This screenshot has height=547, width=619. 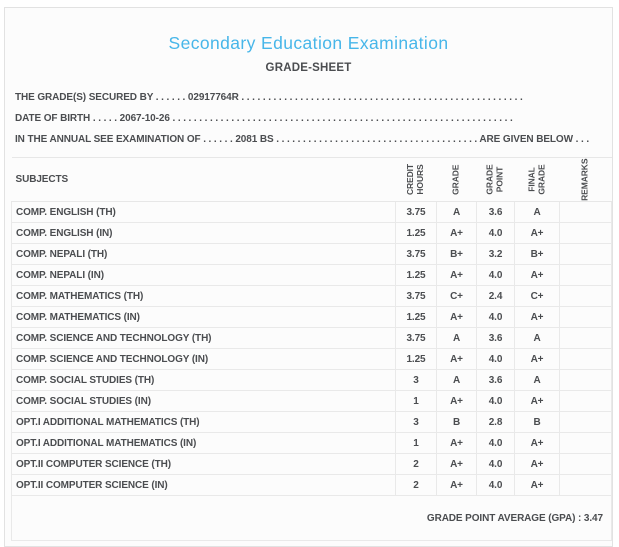 I want to click on subject-cell: COMP. ENGLISH (TH), so click(x=203, y=212).